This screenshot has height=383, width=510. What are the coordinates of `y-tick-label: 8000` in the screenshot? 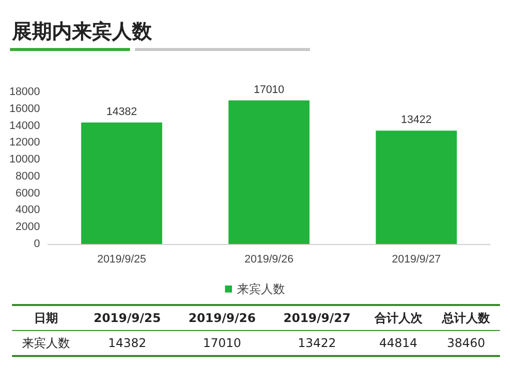 It's located at (28, 176).